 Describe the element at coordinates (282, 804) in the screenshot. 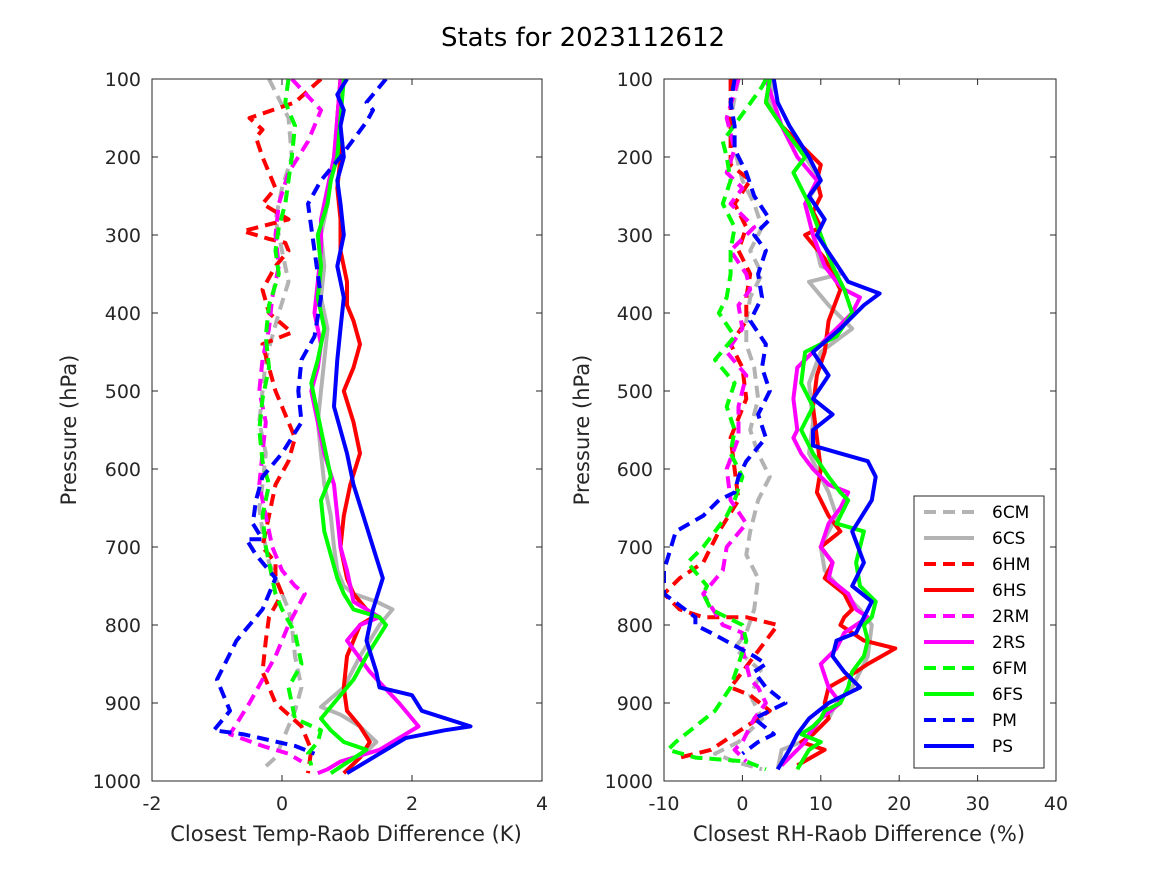

I see `temperature-x-tick-label: 0` at that location.